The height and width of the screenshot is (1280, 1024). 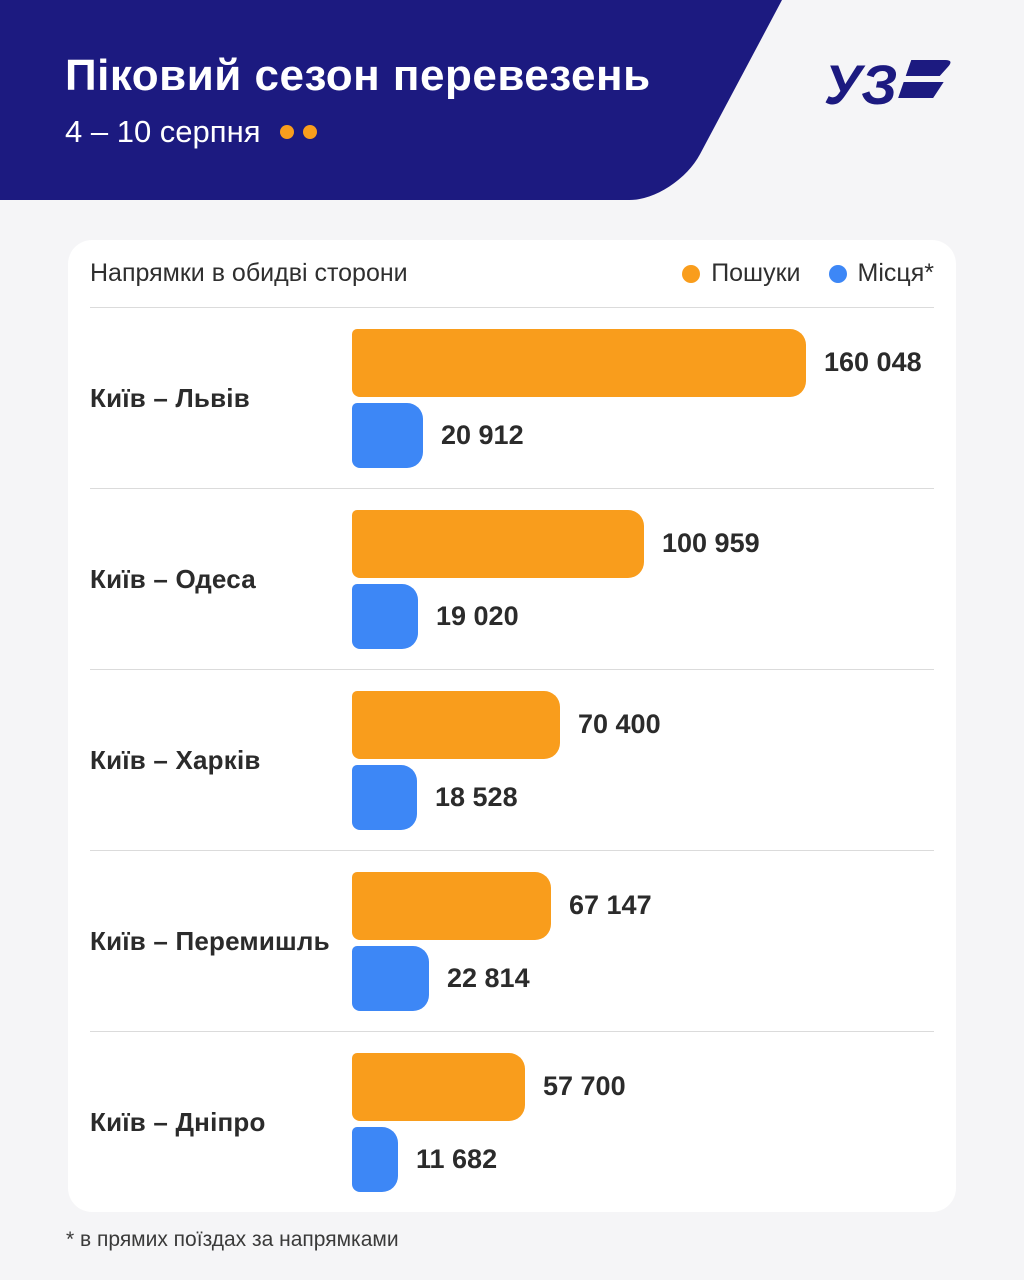 I want to click on seats-legend-dot-icon, so click(x=837, y=273).